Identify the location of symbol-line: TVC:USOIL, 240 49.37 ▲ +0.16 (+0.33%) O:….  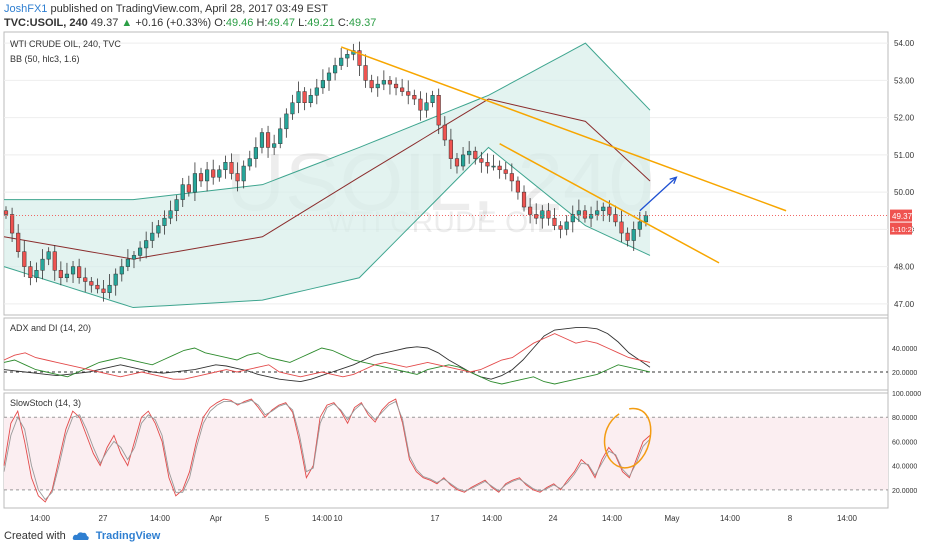
(190, 23).